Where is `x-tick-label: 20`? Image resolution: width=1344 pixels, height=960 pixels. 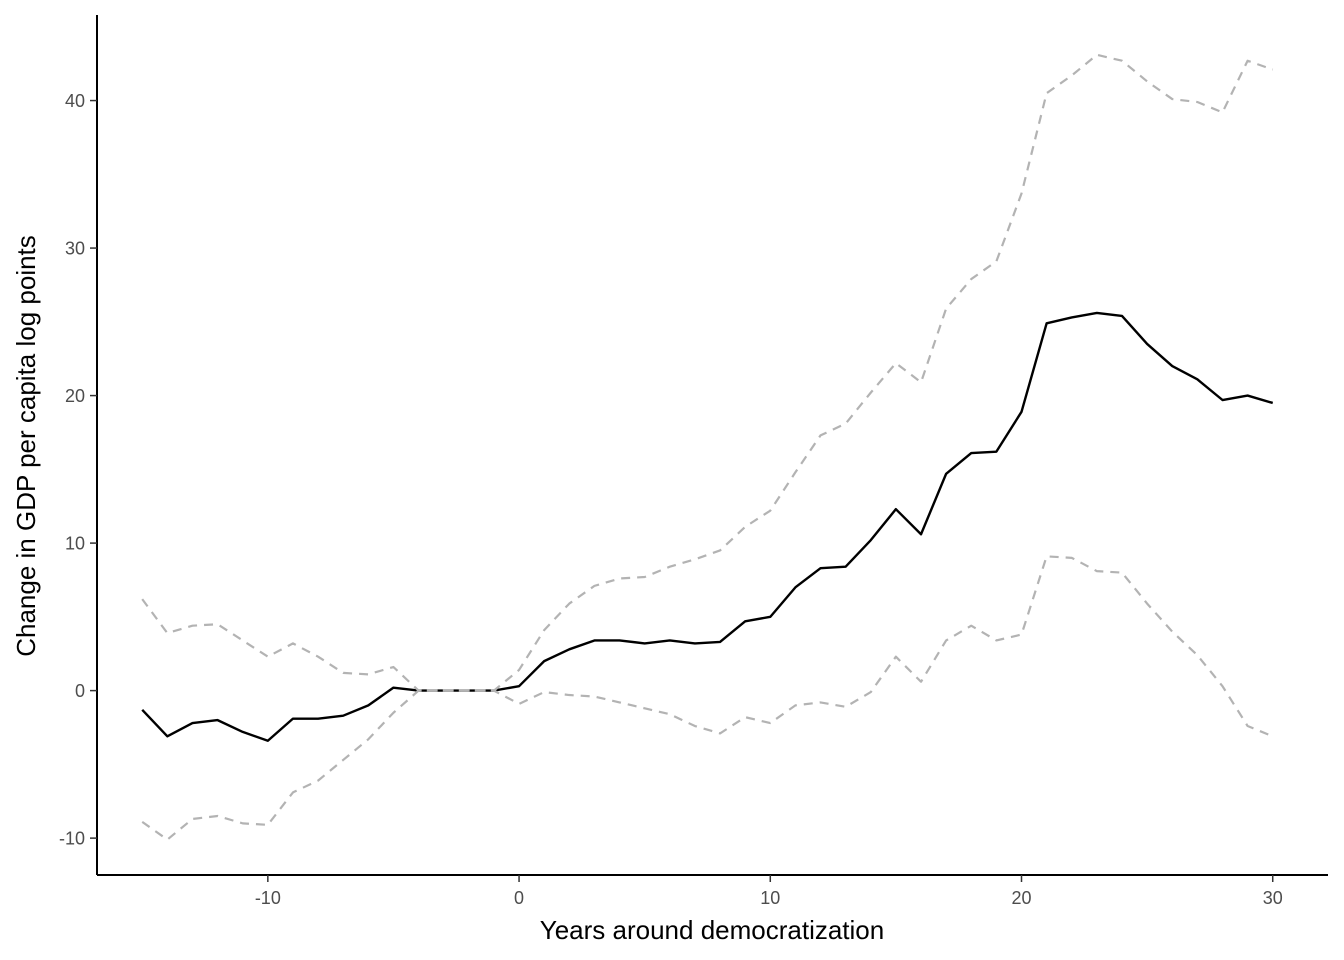
x-tick-label: 20 is located at coordinates (1021, 898).